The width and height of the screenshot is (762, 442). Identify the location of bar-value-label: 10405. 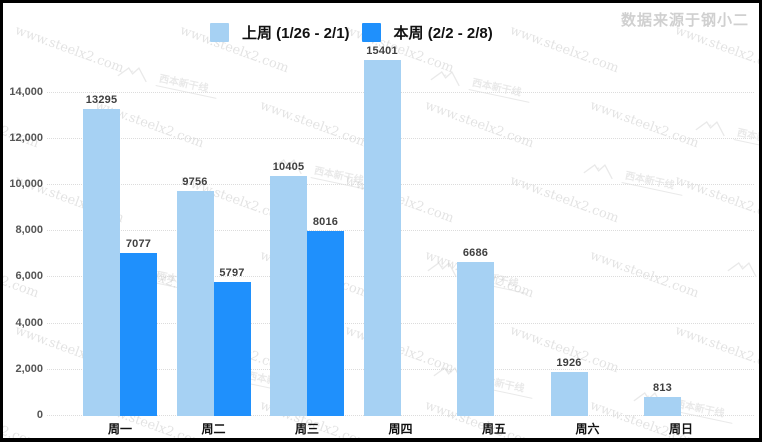
(288, 166).